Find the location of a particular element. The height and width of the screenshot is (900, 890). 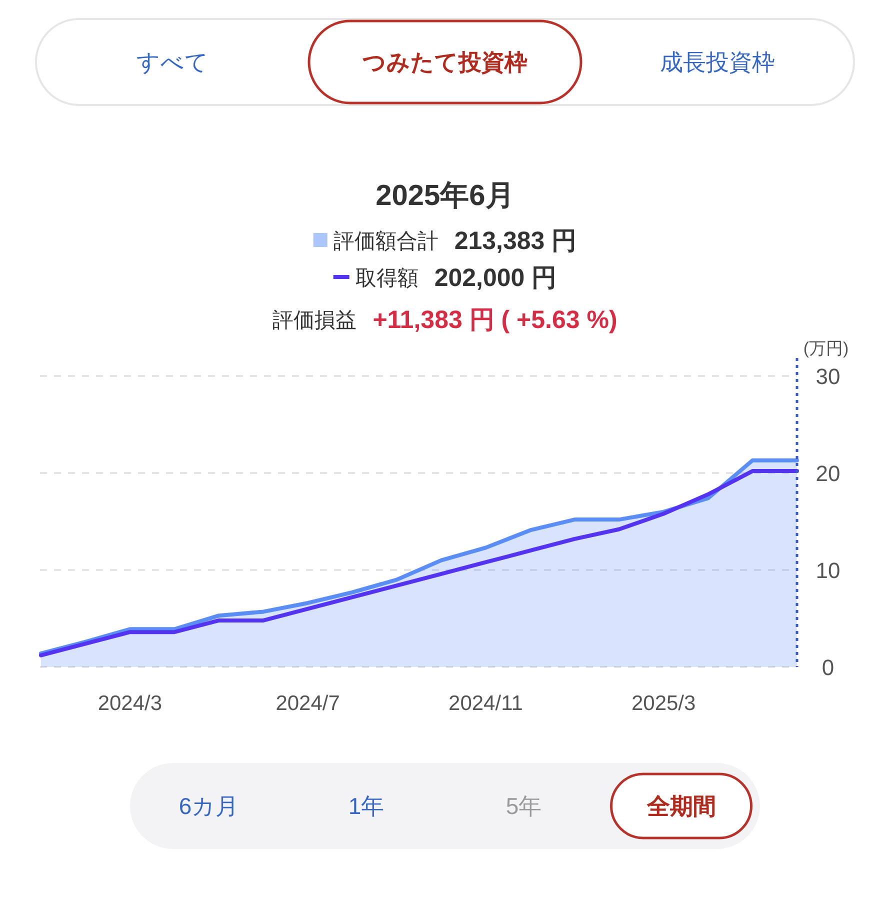

period-button-selected: 全期間 is located at coordinates (681, 806).